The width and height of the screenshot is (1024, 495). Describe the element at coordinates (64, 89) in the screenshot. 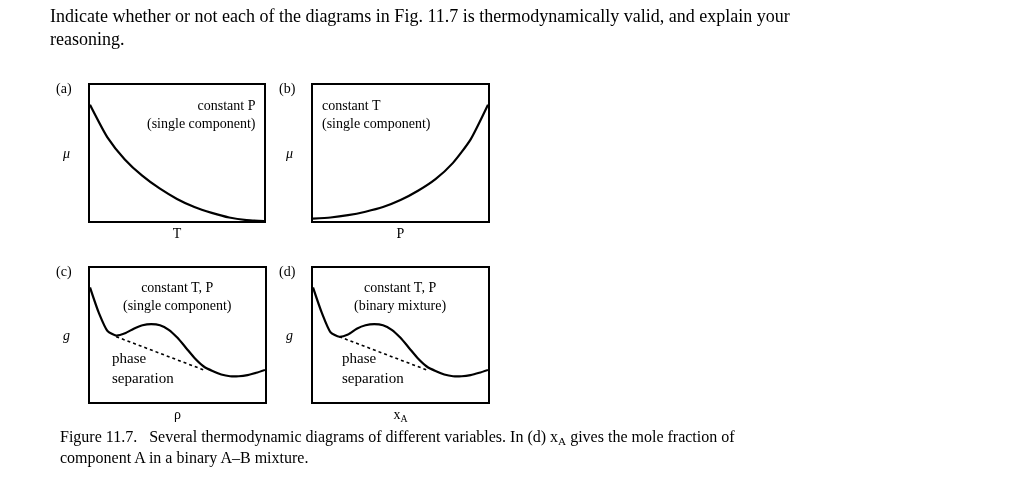

I see `chart-title: (a)` at that location.